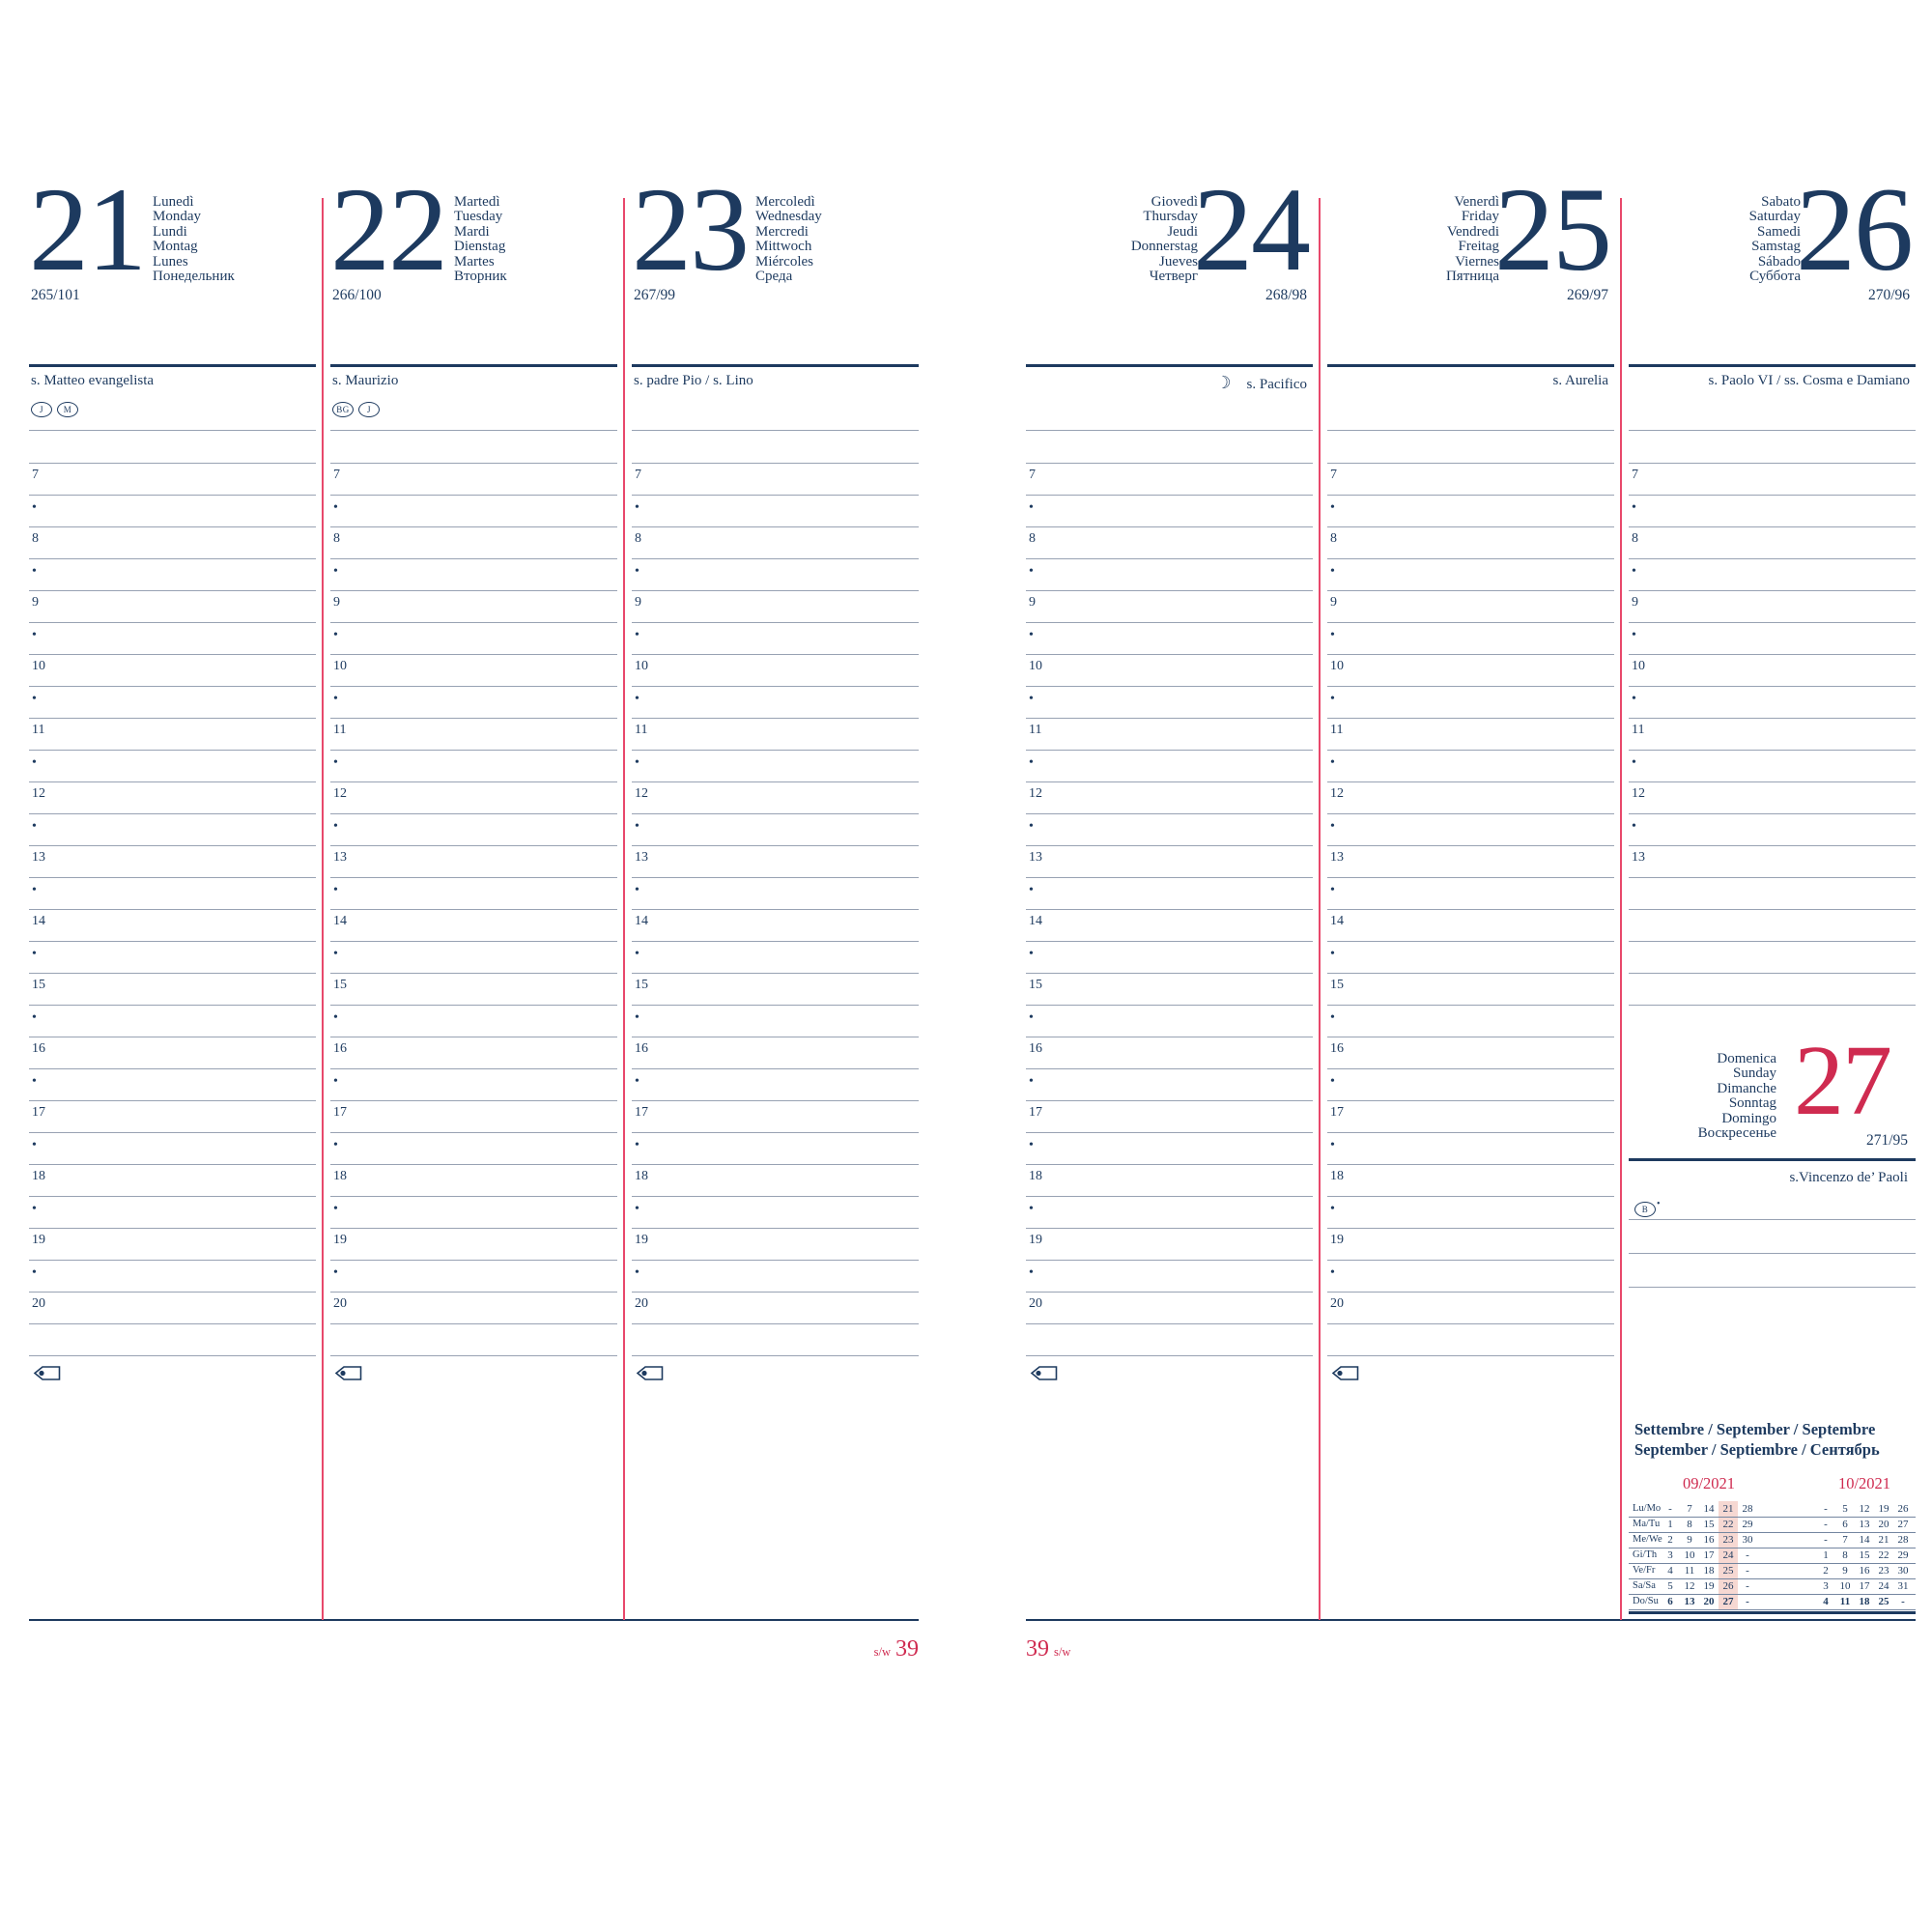 This screenshot has height=1932, width=1932. Describe the element at coordinates (1772, 1571) in the screenshot. I see `mini-calendar-row: Ve/Fr 4 11 18 25- 2 9 16 23 30` at that location.